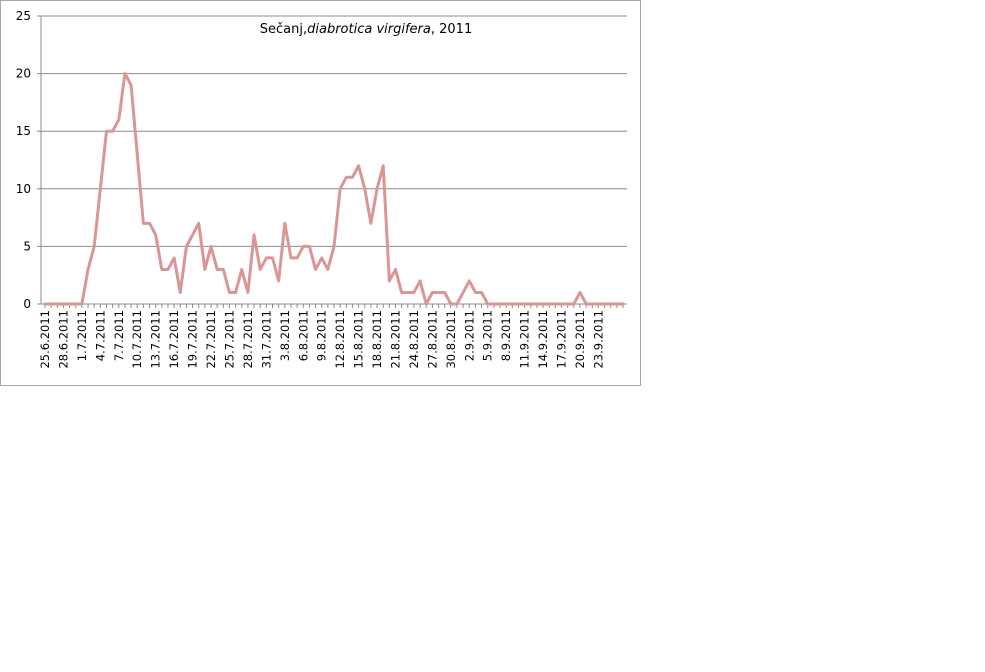 This screenshot has height=672, width=985. Describe the element at coordinates (23, 74) in the screenshot. I see `y-tick-label: 20` at that location.